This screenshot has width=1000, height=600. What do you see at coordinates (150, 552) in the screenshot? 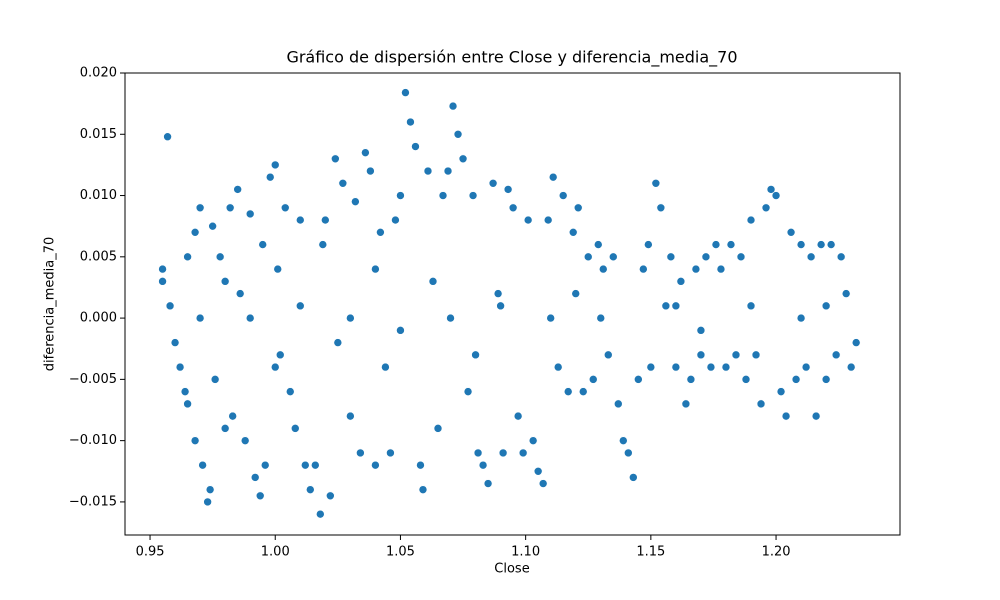
I see `x-tick-label: 0.95` at bounding box center [150, 552].